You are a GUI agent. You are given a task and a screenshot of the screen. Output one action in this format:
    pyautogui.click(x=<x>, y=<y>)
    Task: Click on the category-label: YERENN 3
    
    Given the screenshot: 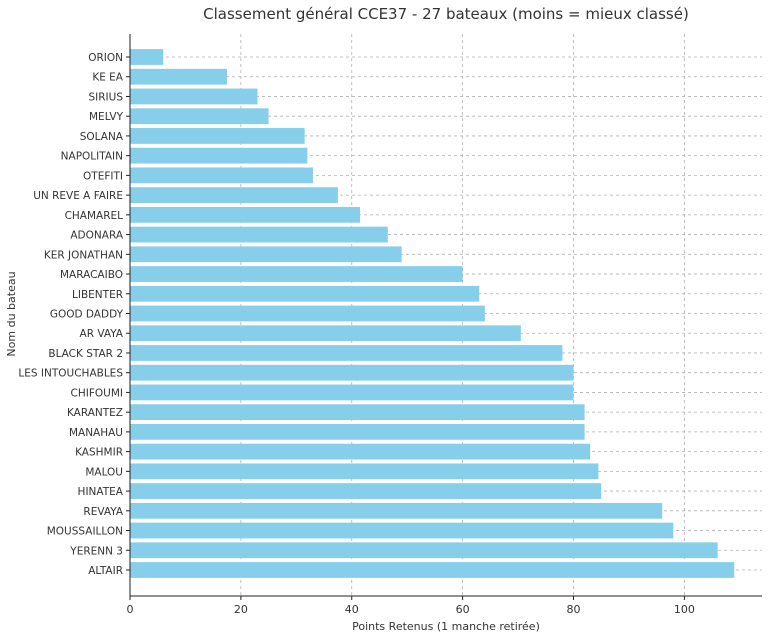 What is the action you would take?
    pyautogui.click(x=96, y=551)
    